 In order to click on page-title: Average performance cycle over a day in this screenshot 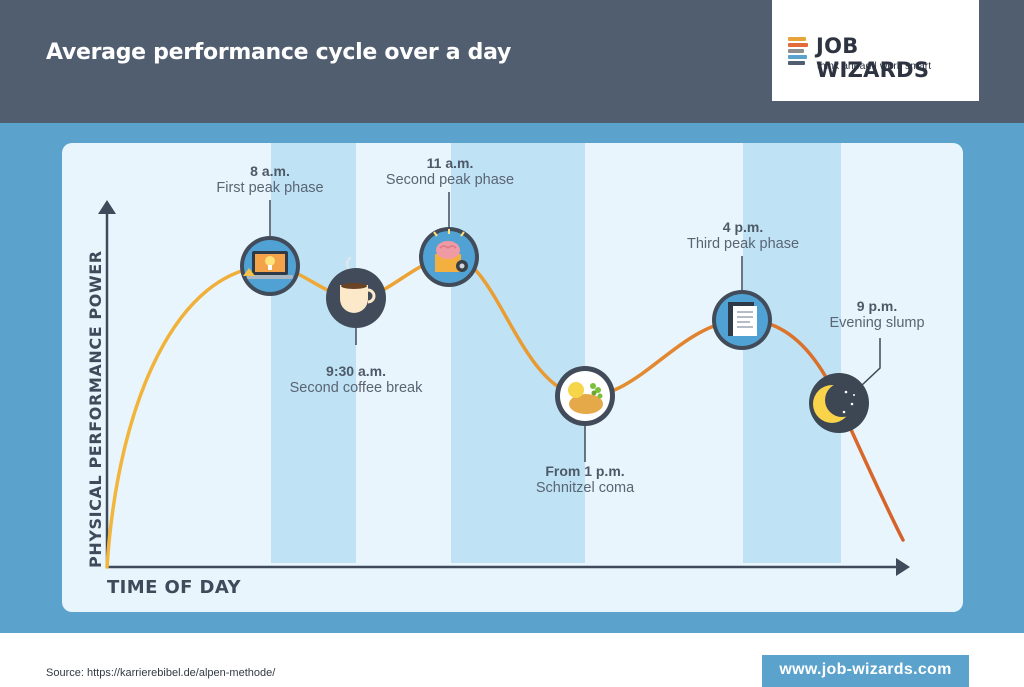, I will do `click(279, 52)`.